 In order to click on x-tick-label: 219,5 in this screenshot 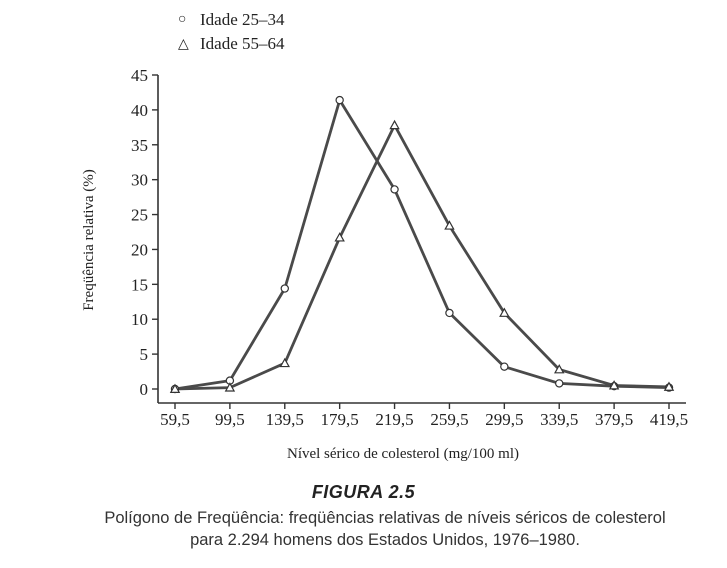, I will do `click(394, 419)`.